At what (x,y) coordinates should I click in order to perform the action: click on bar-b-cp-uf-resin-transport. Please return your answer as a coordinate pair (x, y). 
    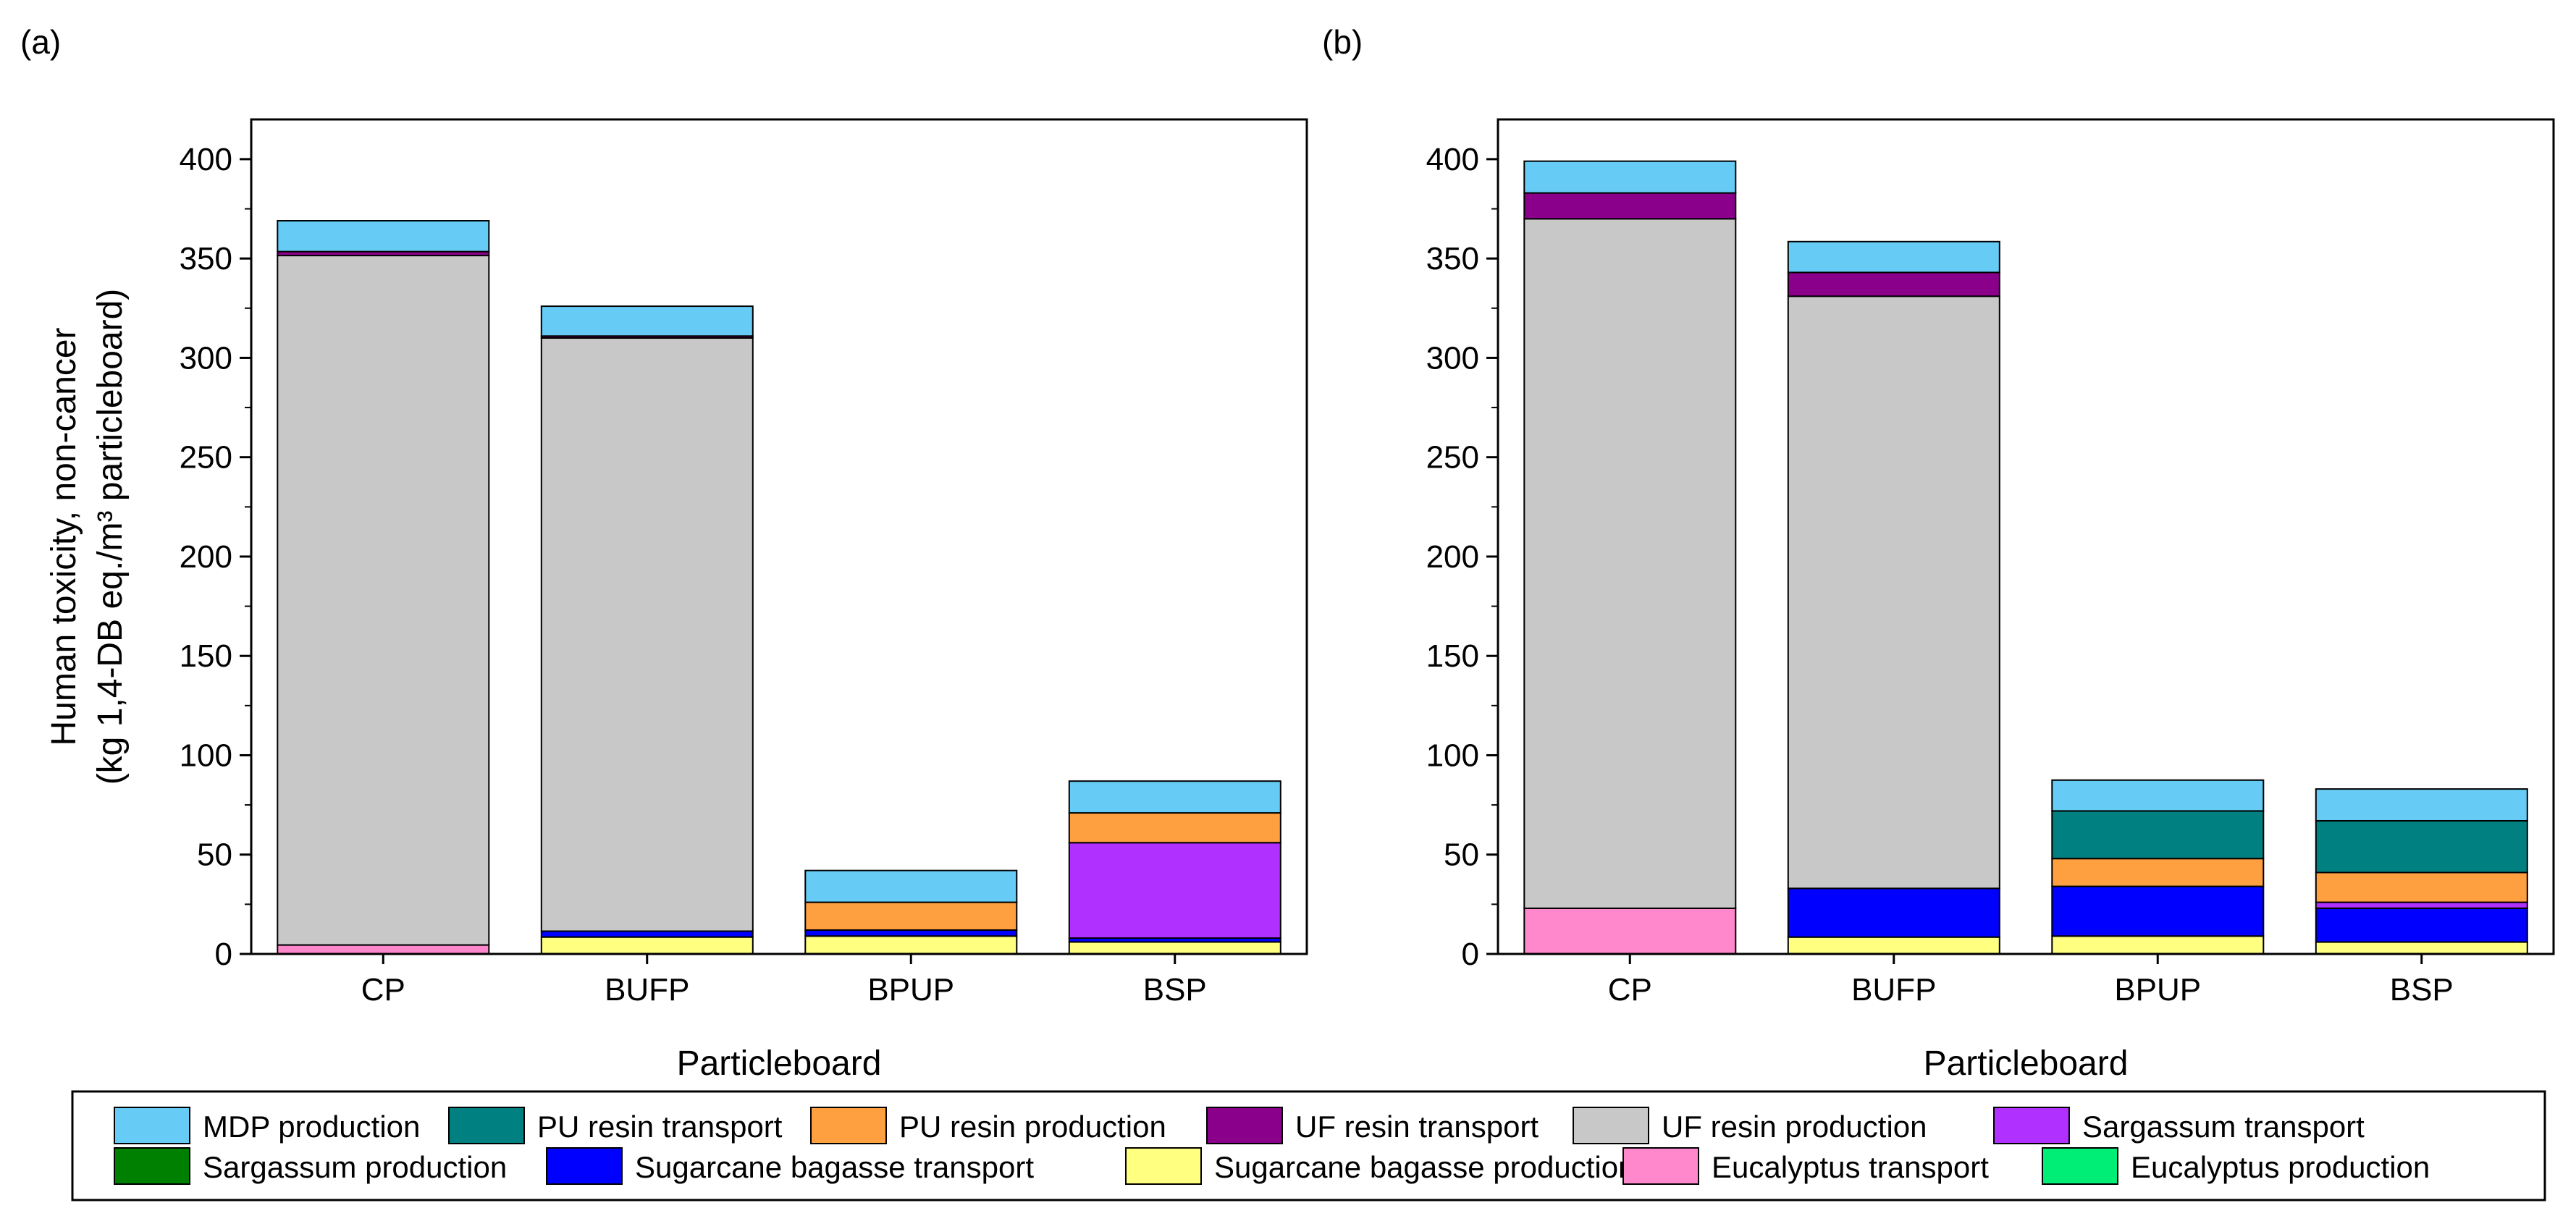
    Looking at the image, I should click on (1630, 206).